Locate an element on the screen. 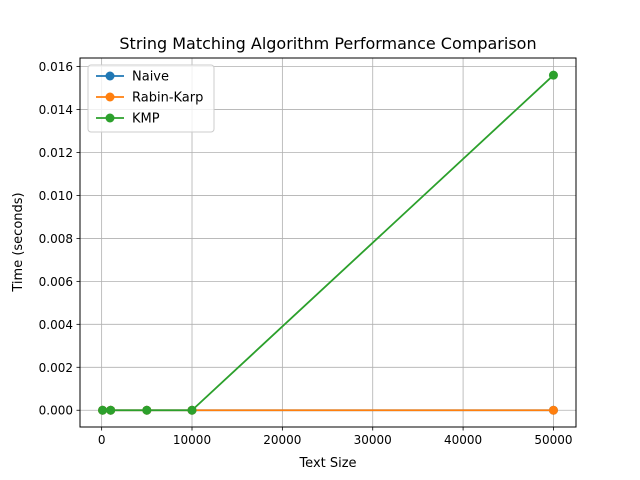  x-tick-label: 40000 is located at coordinates (463, 440).